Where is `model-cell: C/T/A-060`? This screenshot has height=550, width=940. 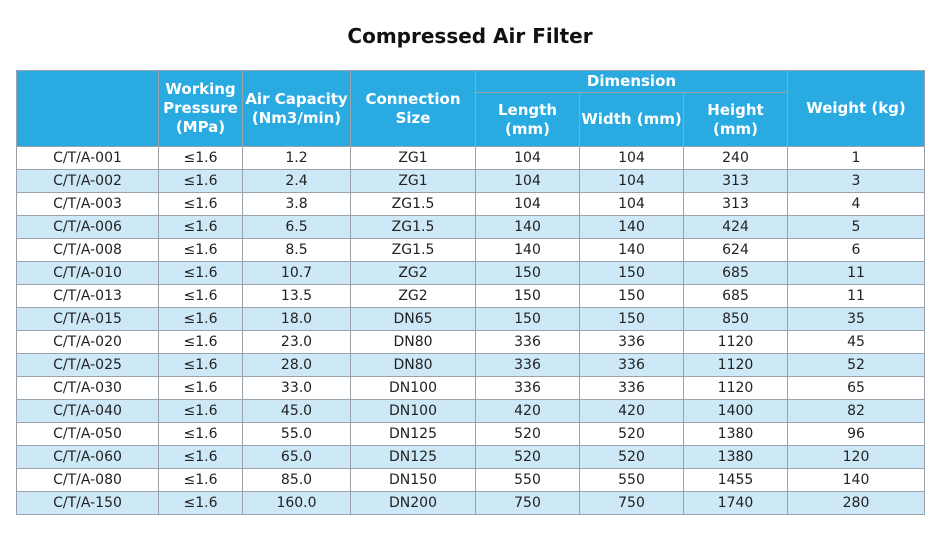
model-cell: C/T/A-060 is located at coordinates (87, 457).